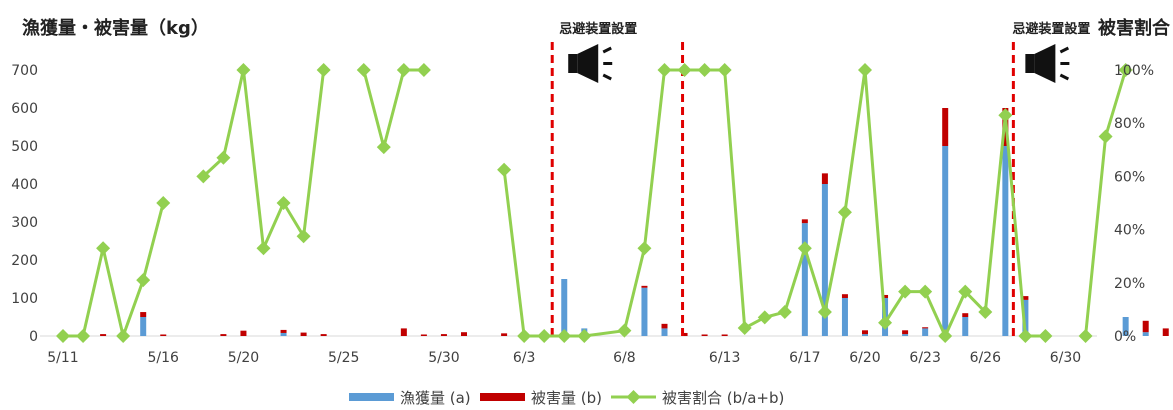  Describe the element at coordinates (724, 358) in the screenshot. I see `x-tick-label-7: 6/13` at that location.